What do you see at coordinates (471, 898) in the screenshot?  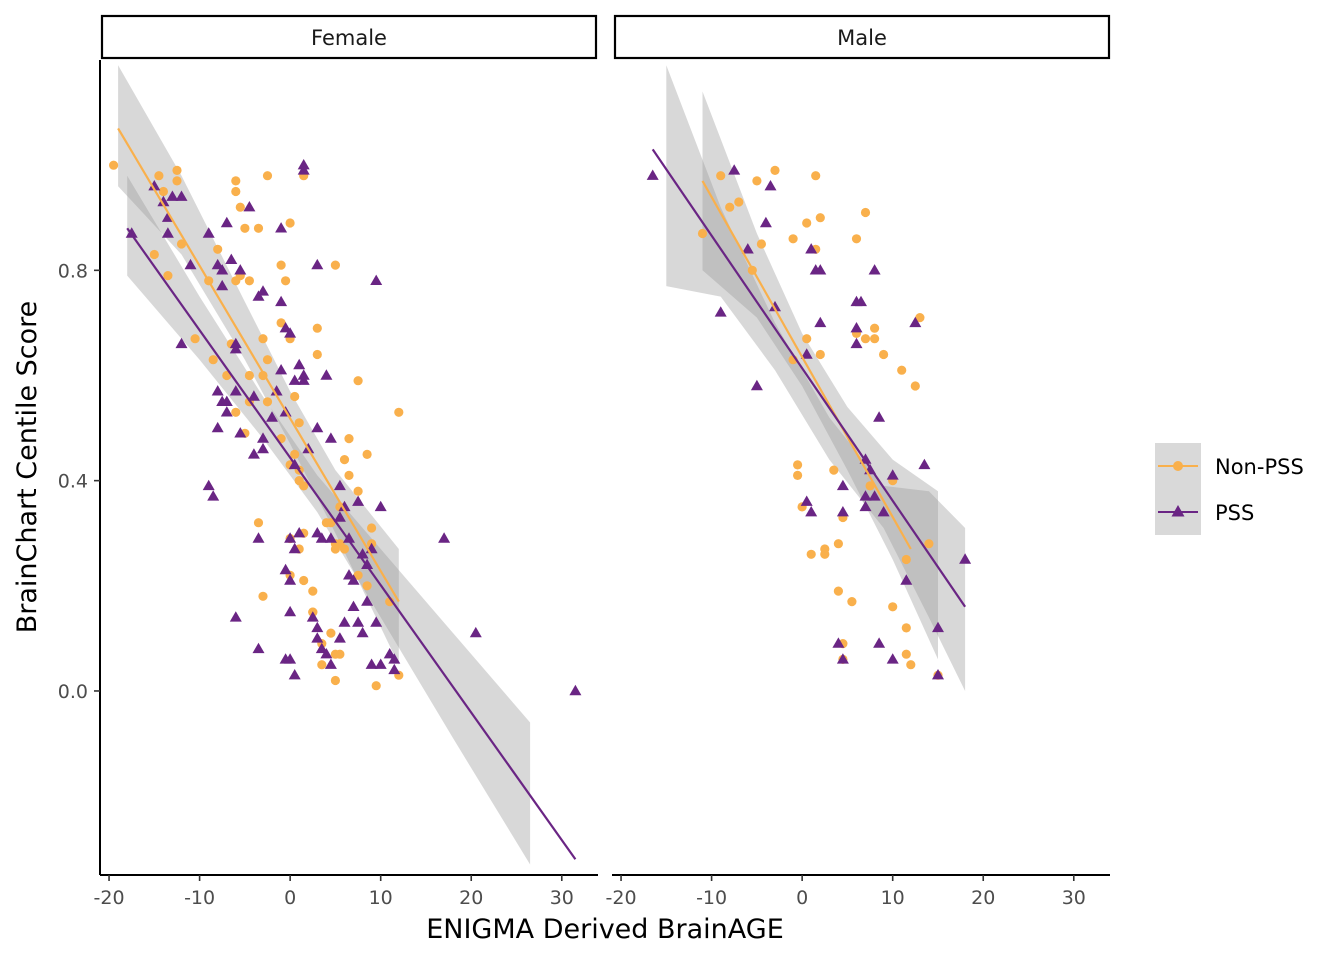 I see `x-tick-label: 20` at bounding box center [471, 898].